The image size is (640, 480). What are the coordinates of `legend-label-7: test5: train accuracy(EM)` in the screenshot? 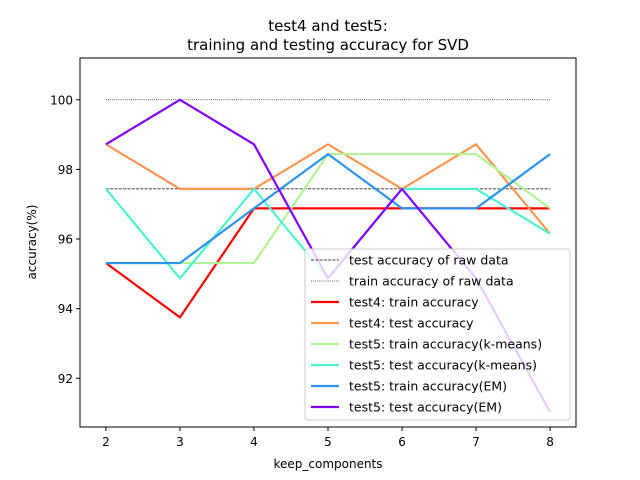 It's located at (428, 386).